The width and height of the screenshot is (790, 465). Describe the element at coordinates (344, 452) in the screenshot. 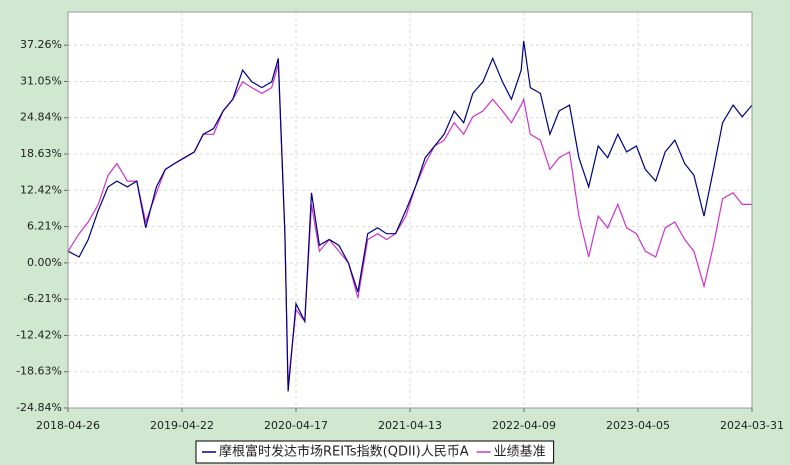

I see `legend-label: 摩根富时发达市场REITs指数(QDII)人民币A` at that location.